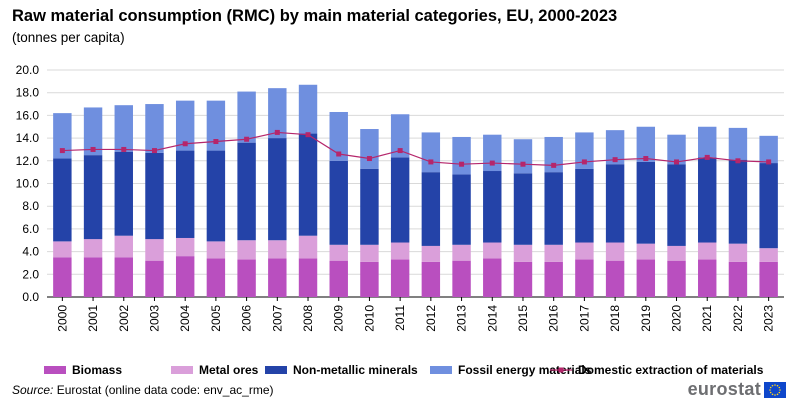 This screenshot has width=800, height=403. I want to click on x-tick-label: 2023, so click(769, 318).